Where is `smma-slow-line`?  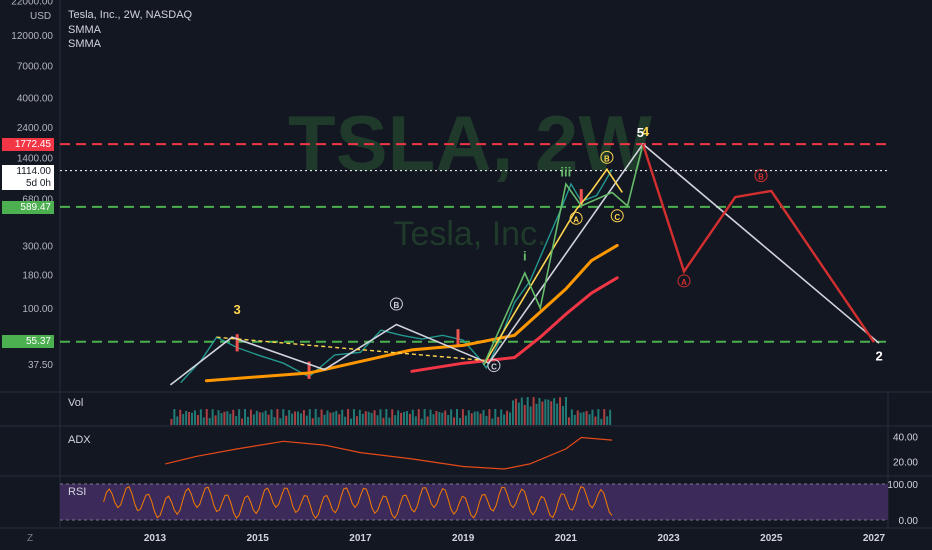 smma-slow-line is located at coordinates (514, 324).